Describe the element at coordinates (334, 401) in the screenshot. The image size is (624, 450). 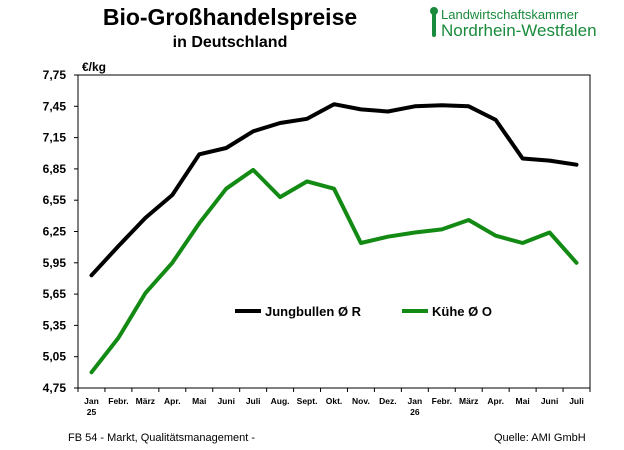
I see `x-tick-label: Okt.` at that location.